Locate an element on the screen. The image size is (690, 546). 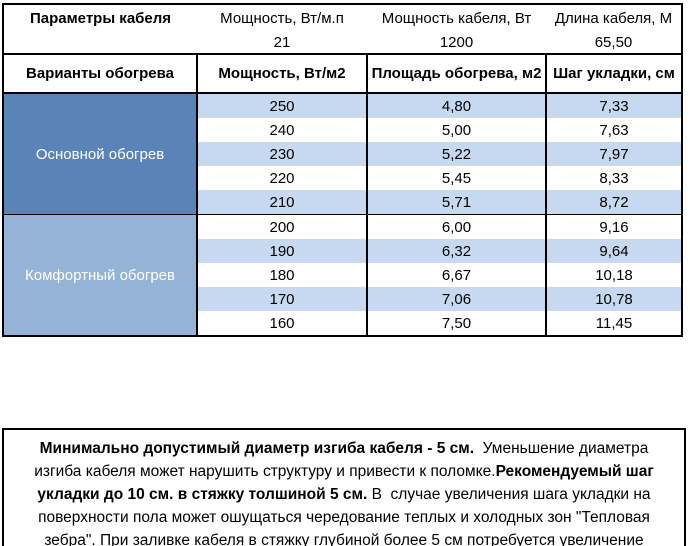
col-header-cable-power: Мощность кабеля, Вт is located at coordinates (456, 18).